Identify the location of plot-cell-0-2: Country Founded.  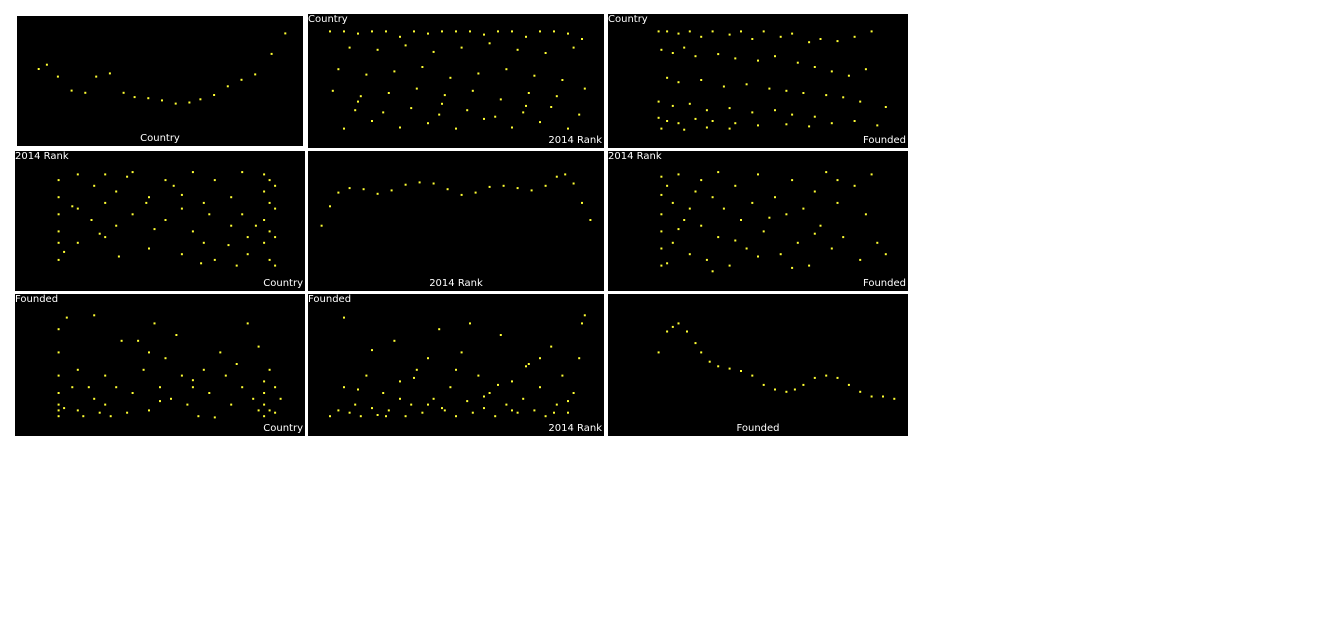
(758, 81).